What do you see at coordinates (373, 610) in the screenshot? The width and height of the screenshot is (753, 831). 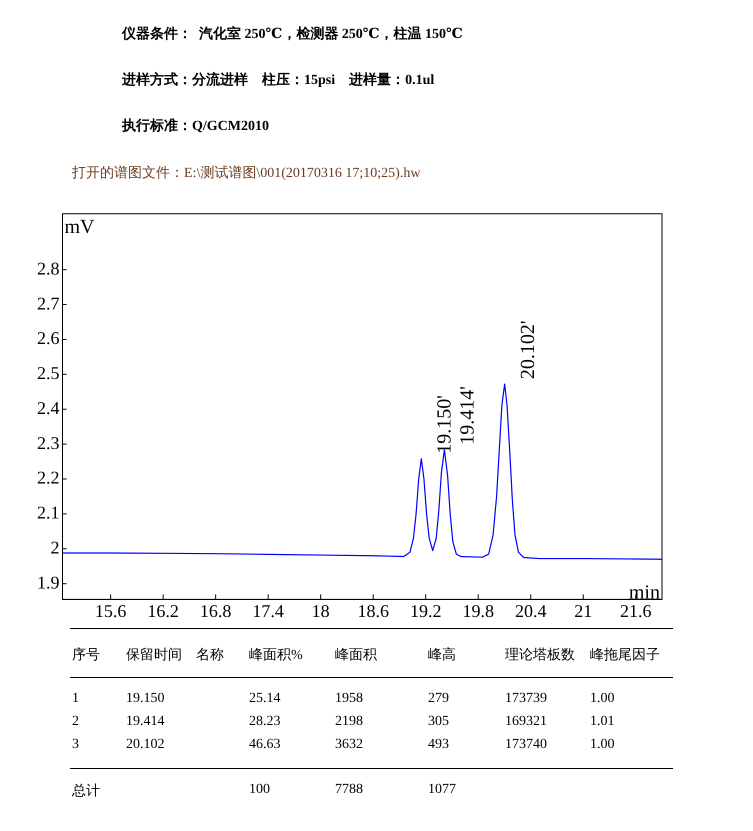 I see `x-tick-label: 18.6` at bounding box center [373, 610].